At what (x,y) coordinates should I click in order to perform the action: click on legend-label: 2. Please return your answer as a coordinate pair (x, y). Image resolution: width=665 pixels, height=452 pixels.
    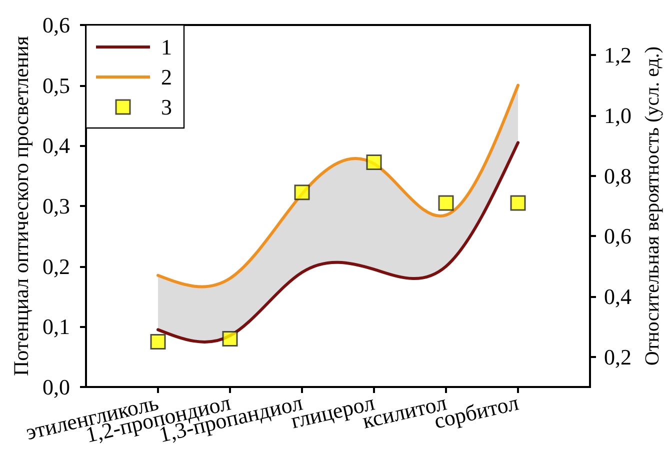
    Looking at the image, I should click on (166, 77).